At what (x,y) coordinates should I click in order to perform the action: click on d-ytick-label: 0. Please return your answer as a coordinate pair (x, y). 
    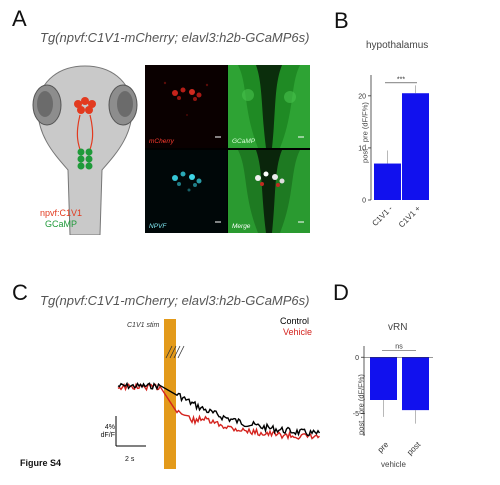
    Looking at the image, I should click on (357, 358).